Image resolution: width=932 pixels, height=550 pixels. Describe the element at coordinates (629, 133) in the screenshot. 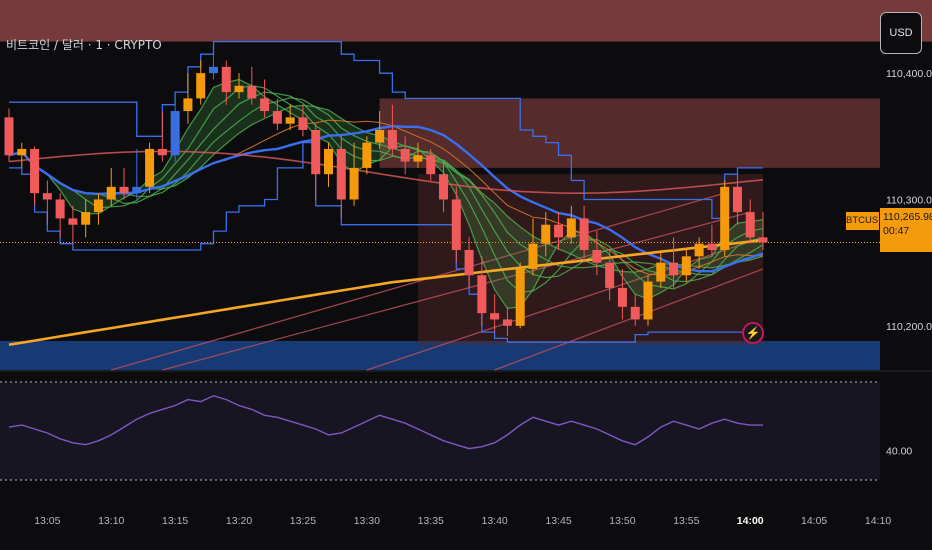

I see `resistance-zone` at that location.